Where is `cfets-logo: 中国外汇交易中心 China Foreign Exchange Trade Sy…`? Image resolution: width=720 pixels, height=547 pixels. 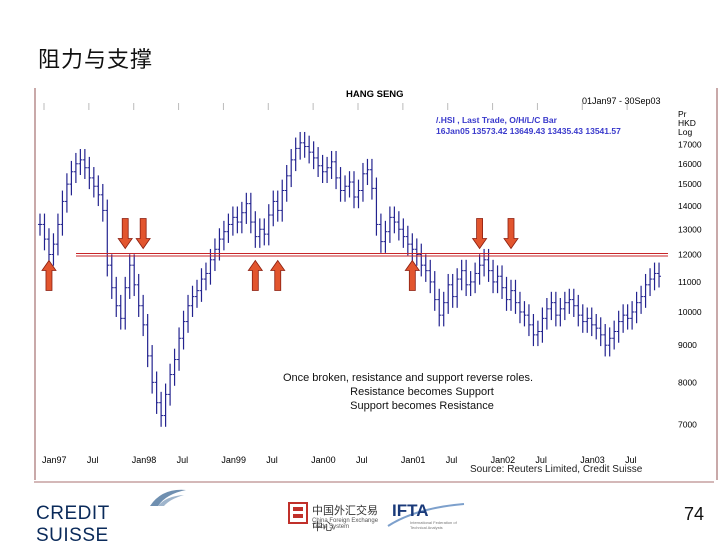
cfets-logo: 中国外汇交易中心 China Foreign Exchange Trade Sy… is located at coordinates (338, 515).